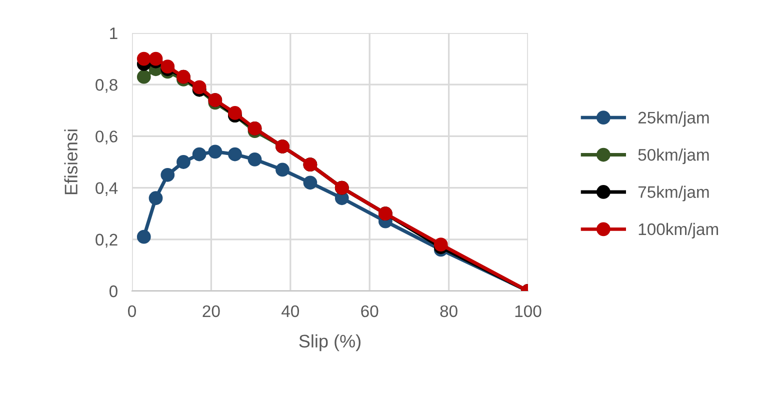 The image size is (780, 409). What do you see at coordinates (107, 137) in the screenshot?
I see `y-tick-label: 0,6` at bounding box center [107, 137].